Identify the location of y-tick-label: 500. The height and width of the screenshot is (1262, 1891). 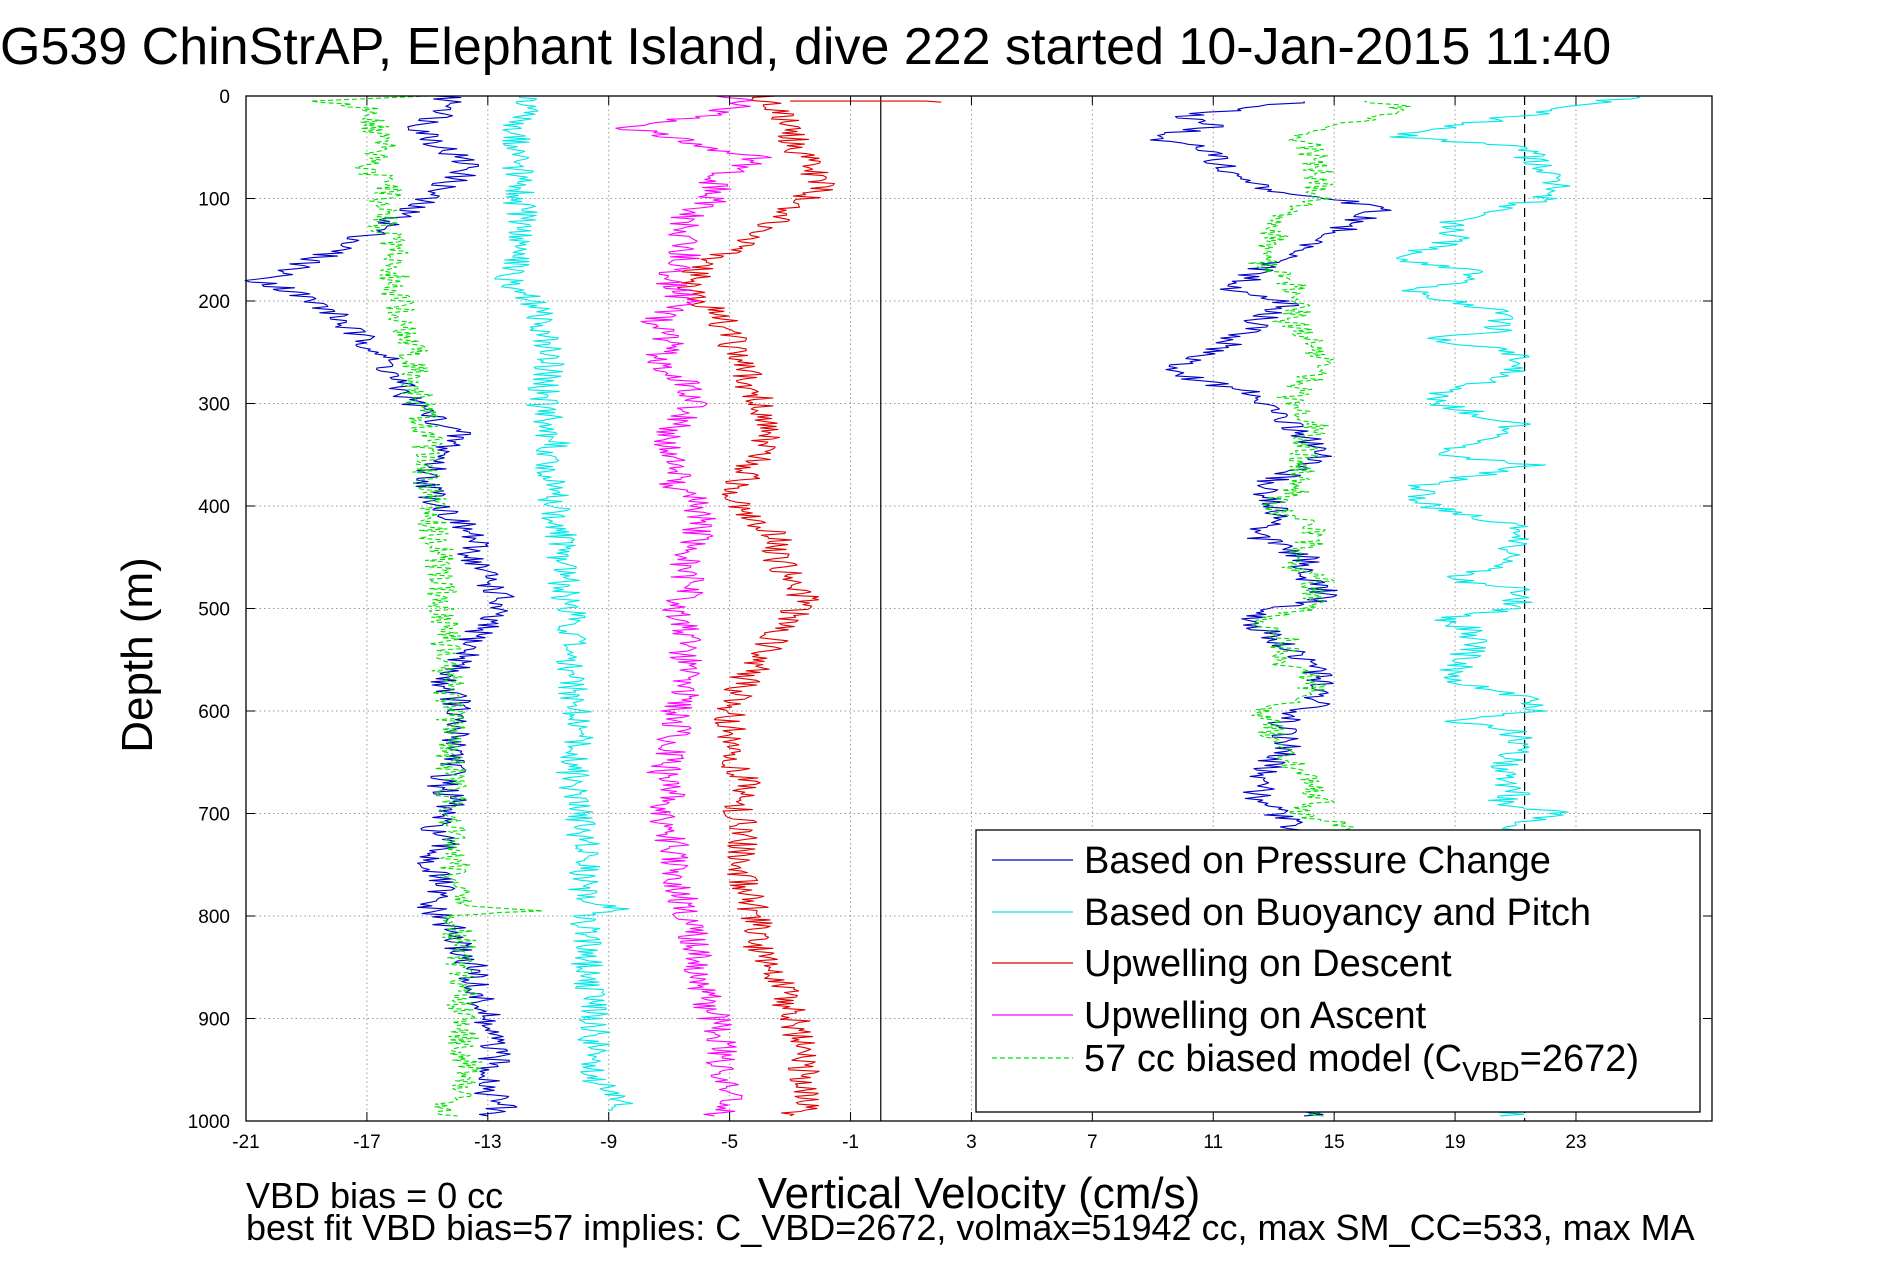
(214, 610).